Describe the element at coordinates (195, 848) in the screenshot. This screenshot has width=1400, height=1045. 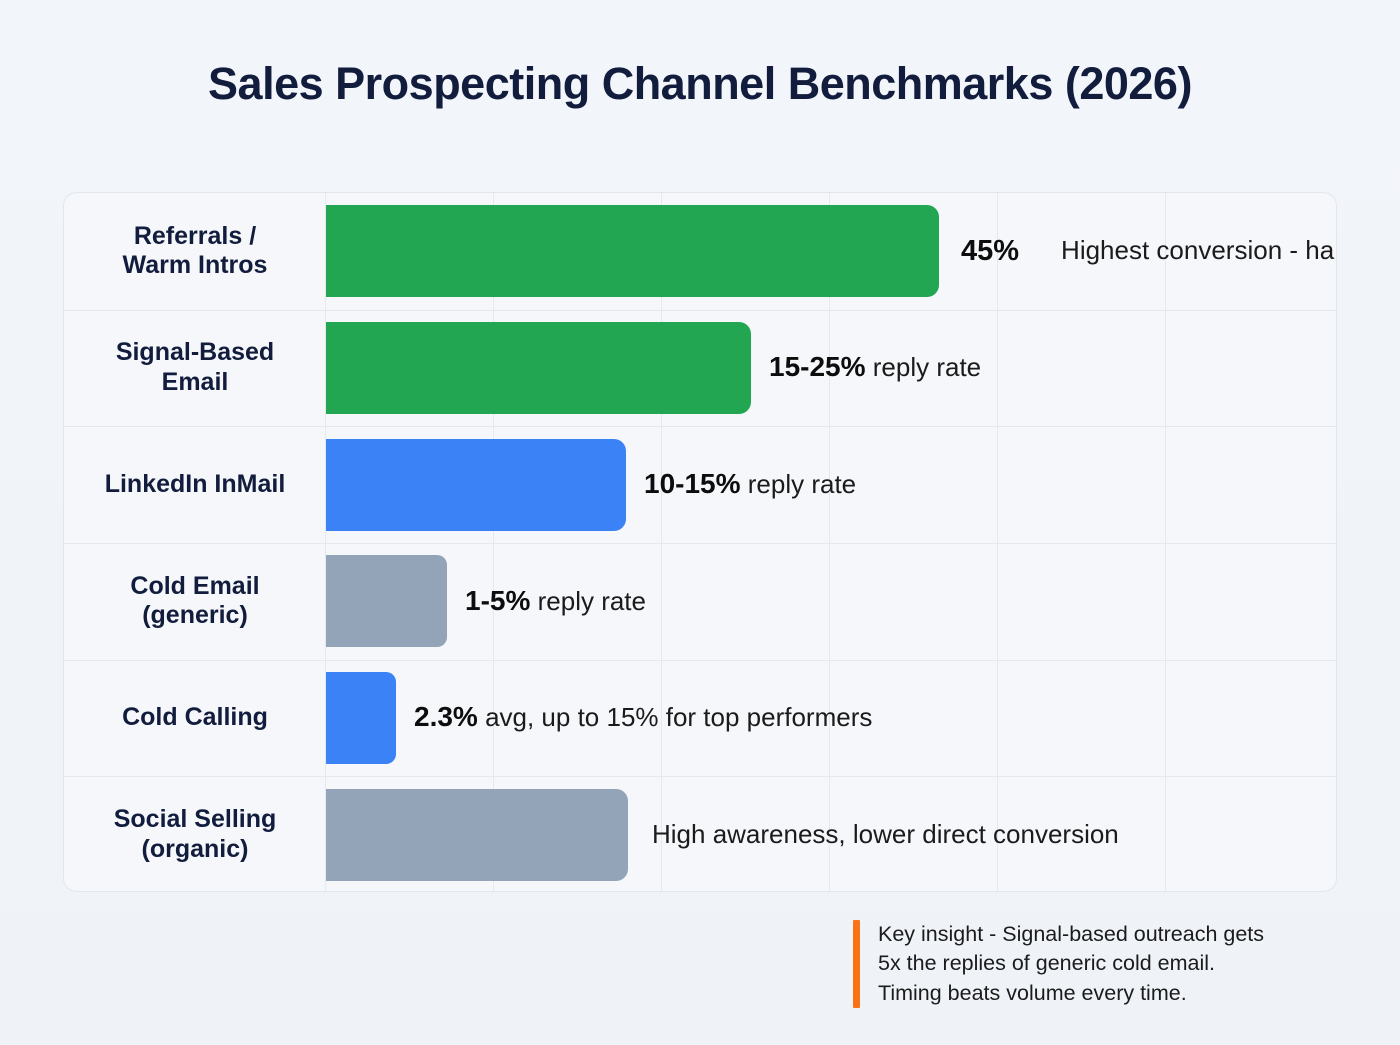
I see `bar-label-line2: (organic)` at that location.